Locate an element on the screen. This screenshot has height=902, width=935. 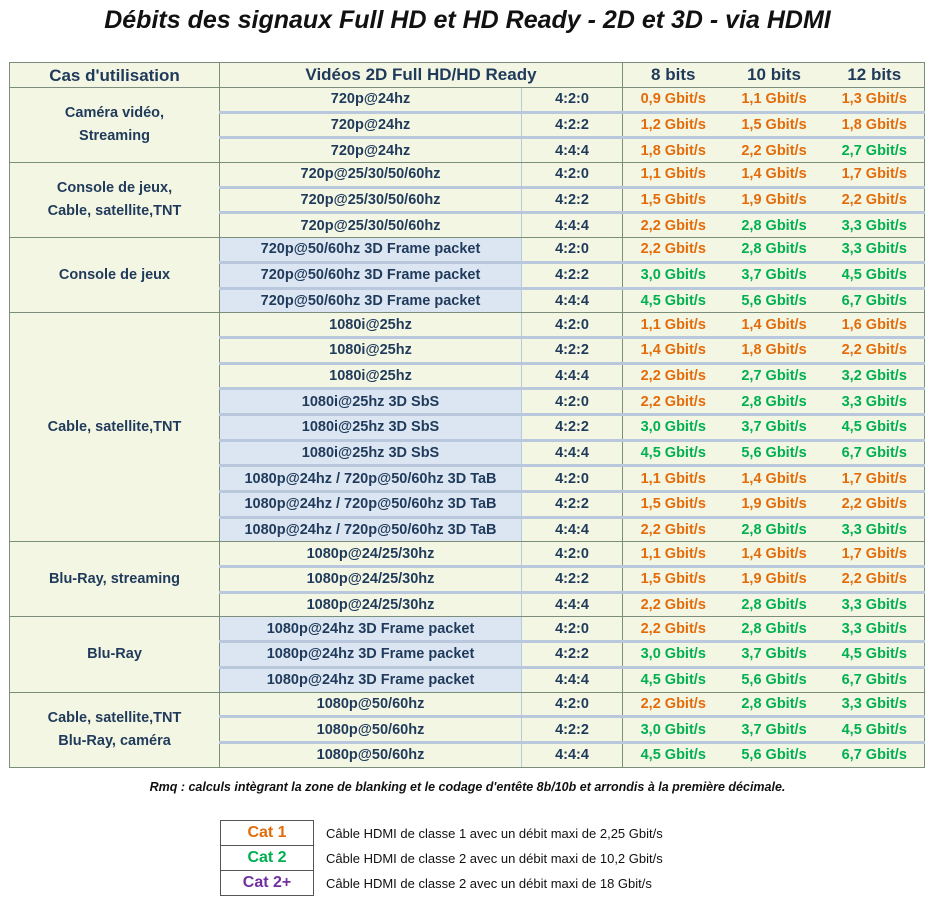
bitrate-8bits-cell: 3,0 Gbit/s is located at coordinates (673, 428).